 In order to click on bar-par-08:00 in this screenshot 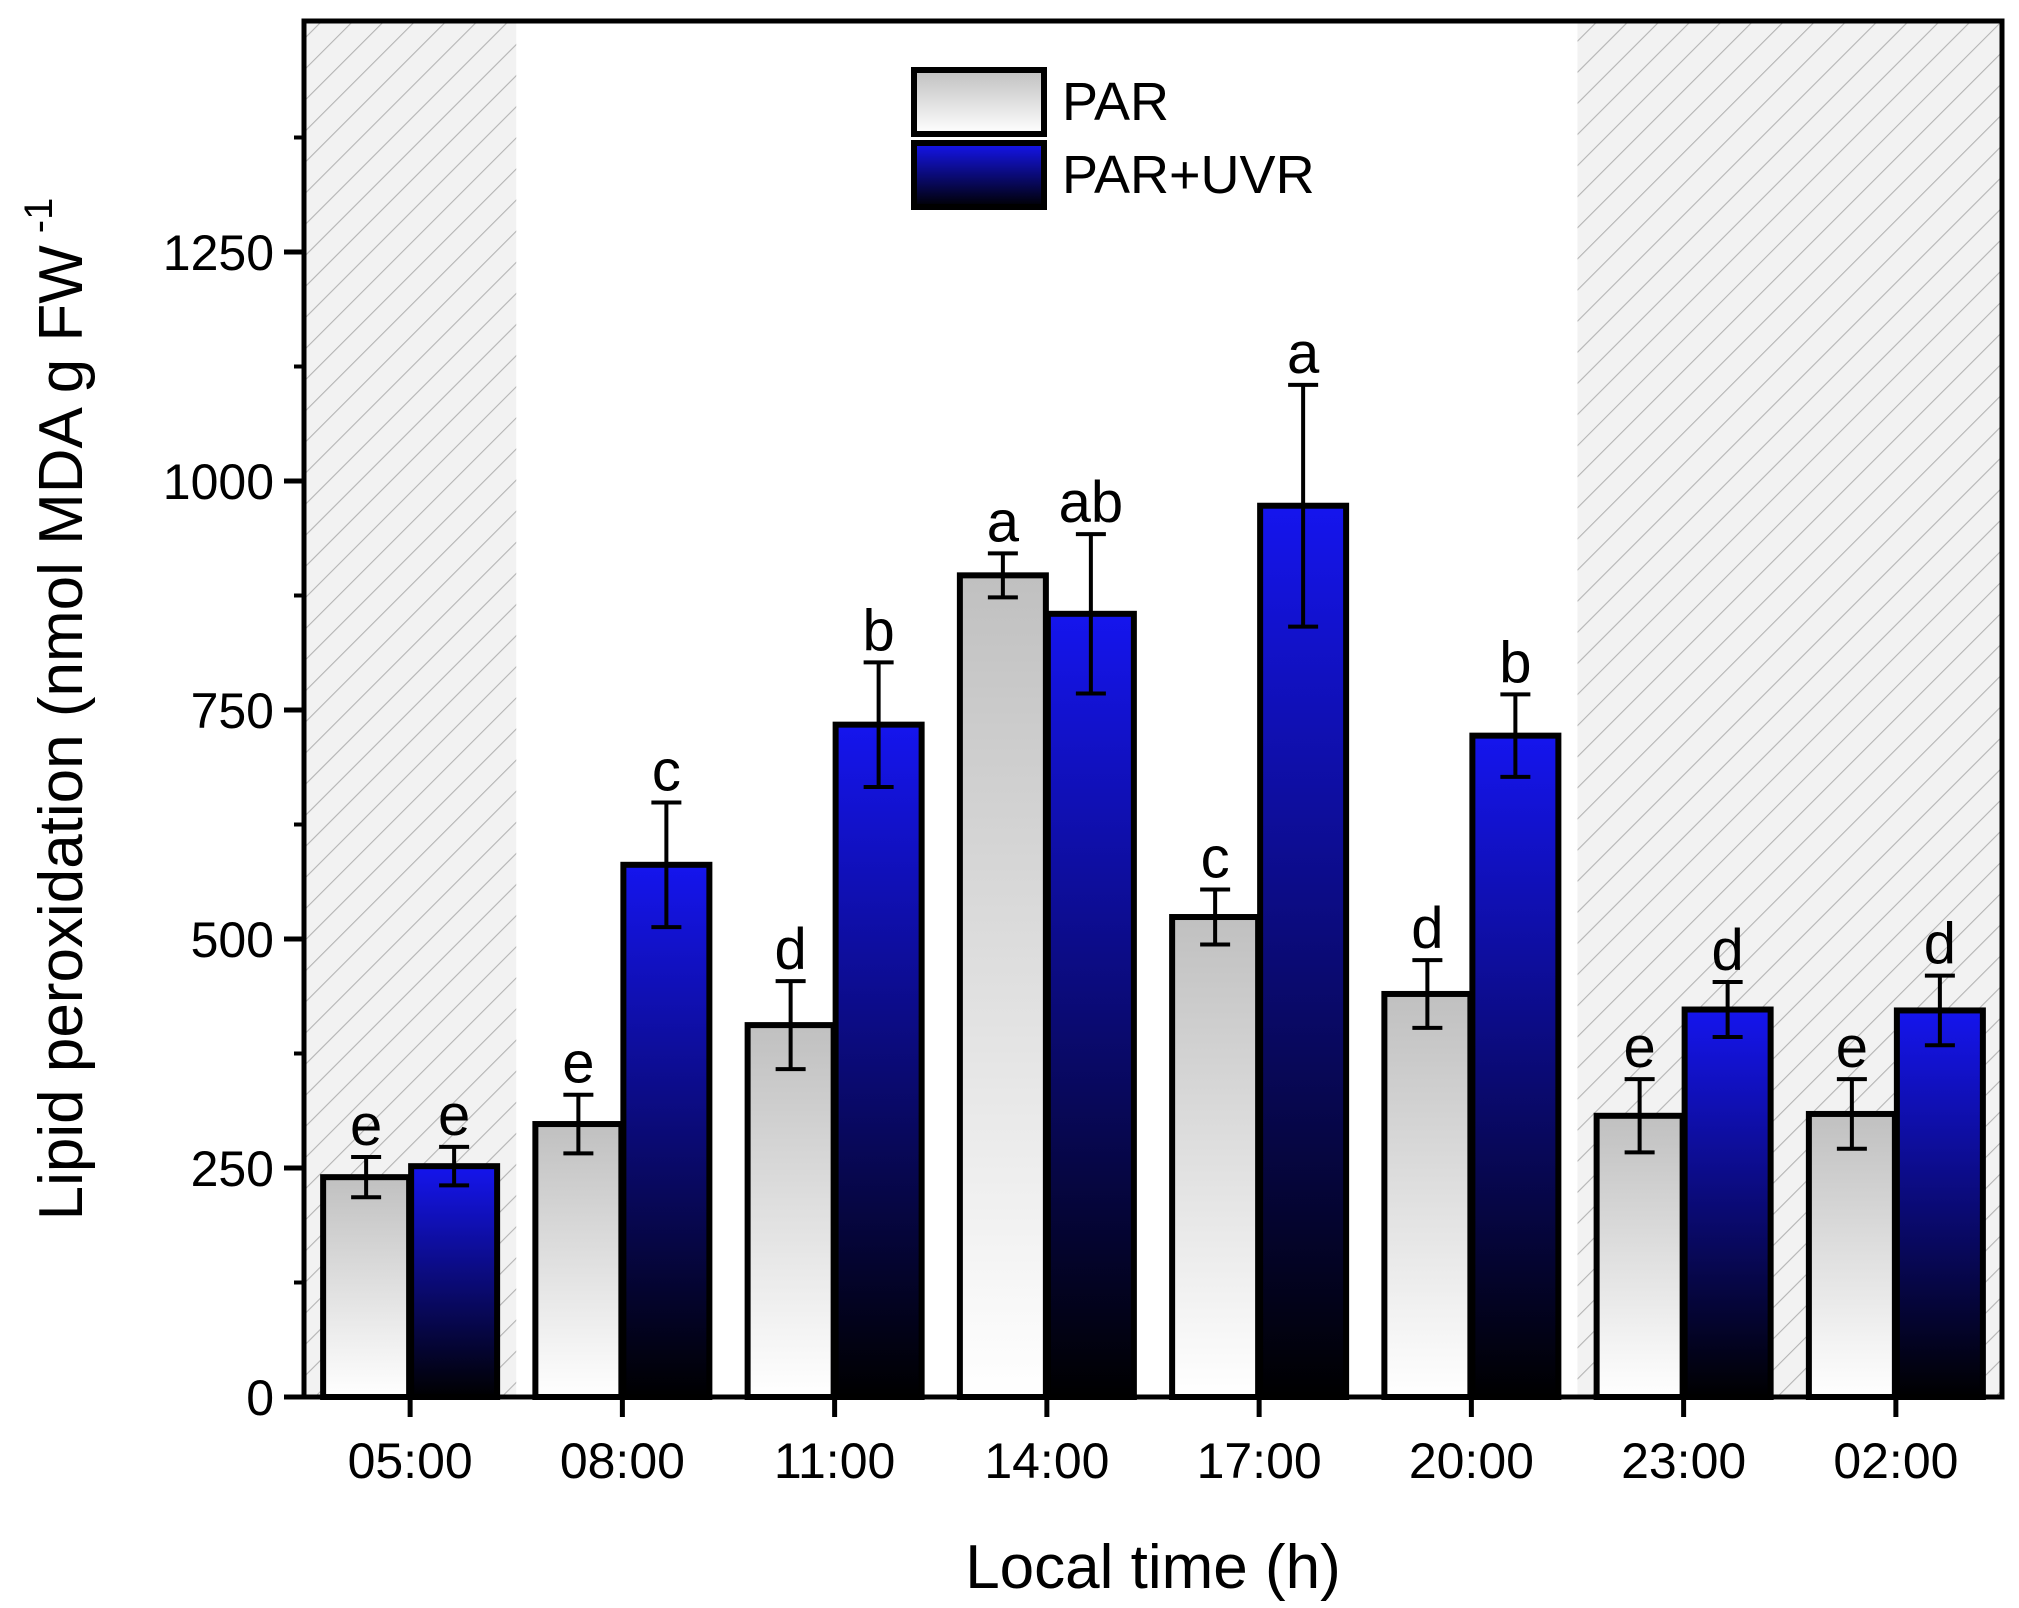, I will do `click(578, 1260)`.